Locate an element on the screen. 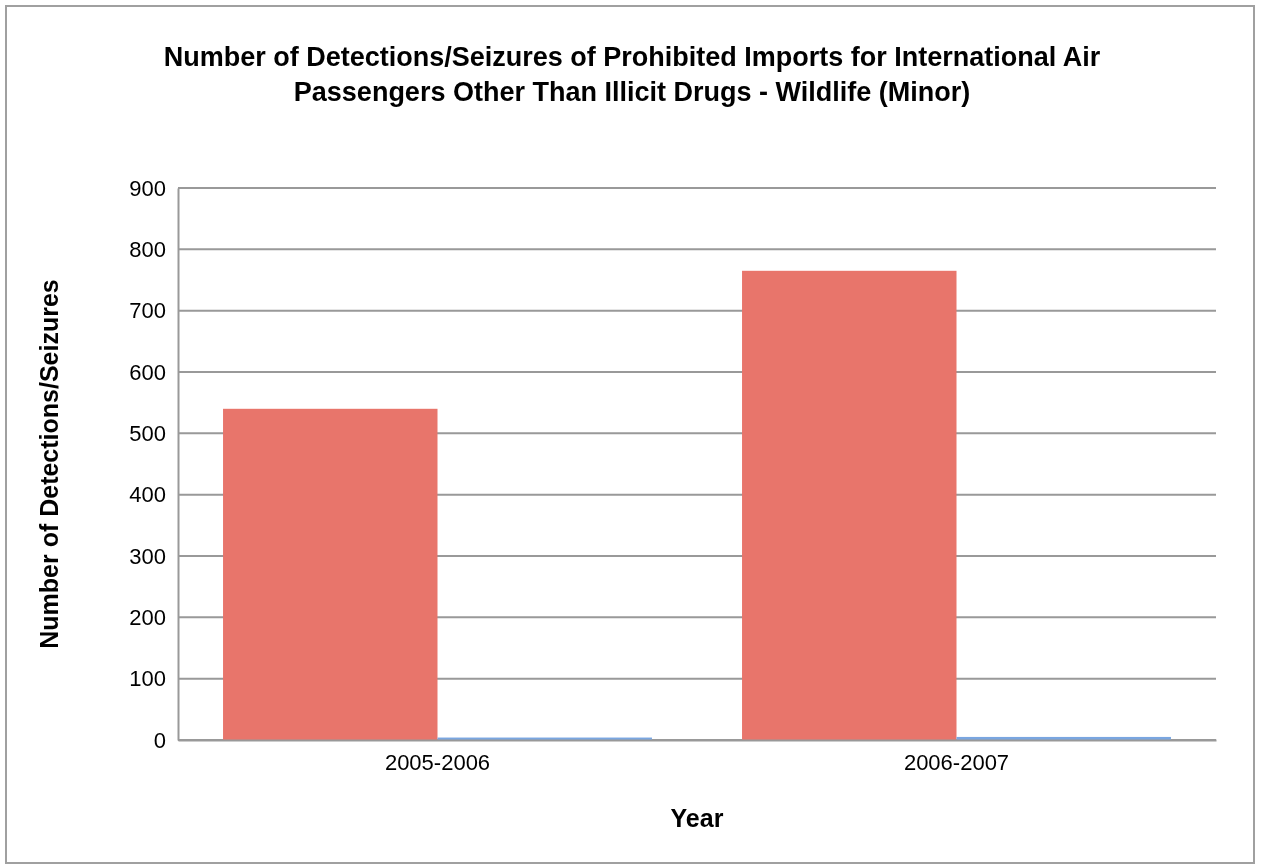 The width and height of the screenshot is (1262, 865). y-tick-label: 700 is located at coordinates (147, 311).